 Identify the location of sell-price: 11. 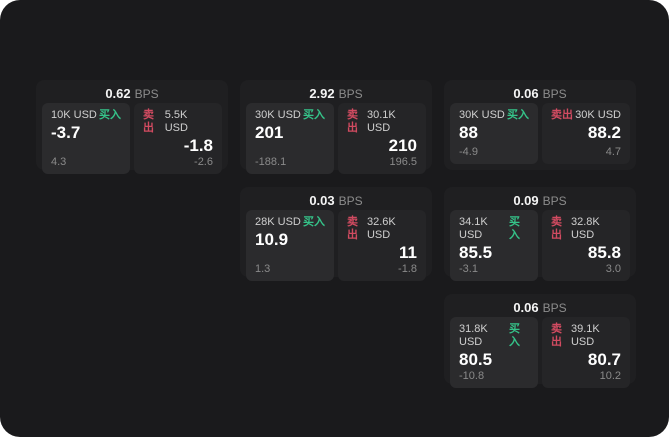
(408, 252).